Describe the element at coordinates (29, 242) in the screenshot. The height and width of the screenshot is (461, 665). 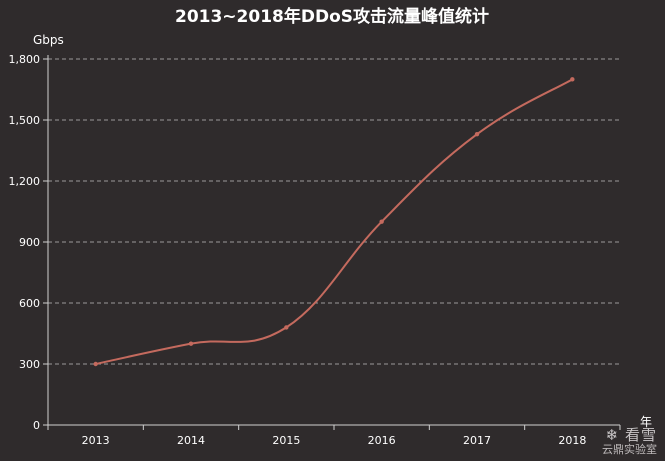
I see `y-tick-label: 900` at that location.